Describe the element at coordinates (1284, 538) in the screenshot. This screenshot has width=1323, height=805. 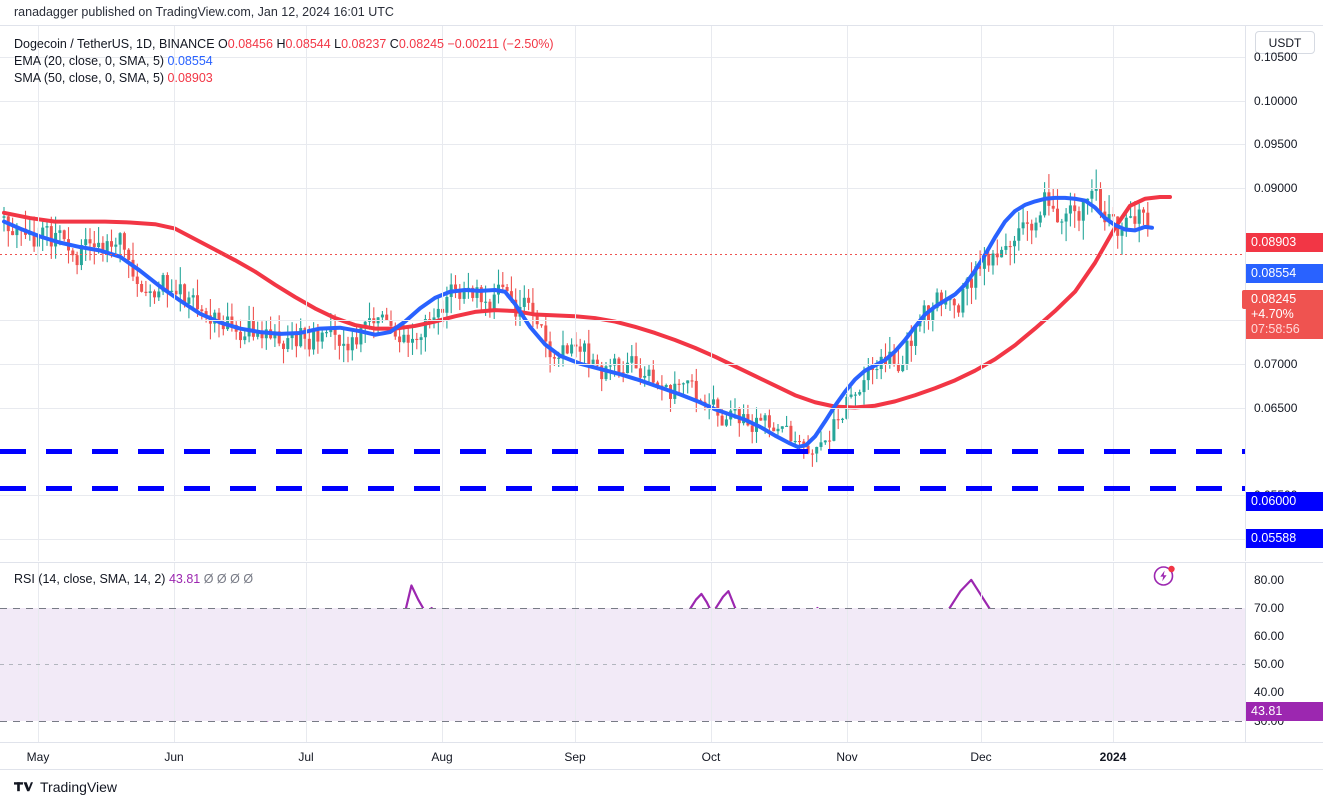
I see `support-2-badge: 0.05588` at that location.